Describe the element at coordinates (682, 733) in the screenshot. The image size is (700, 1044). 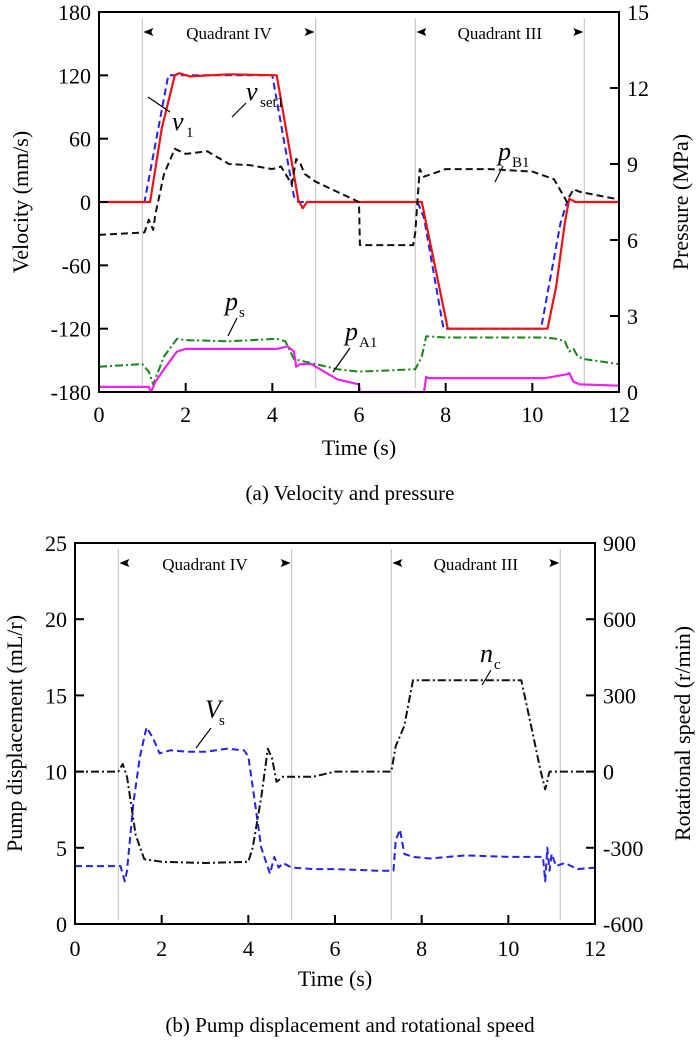
I see `y2-axis-title: Rotational speed (r/min)` at that location.